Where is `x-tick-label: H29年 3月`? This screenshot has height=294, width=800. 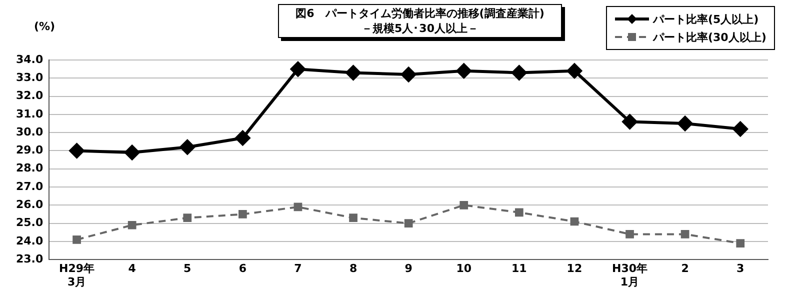
x-tick-label: H29年 3月 is located at coordinates (77, 275).